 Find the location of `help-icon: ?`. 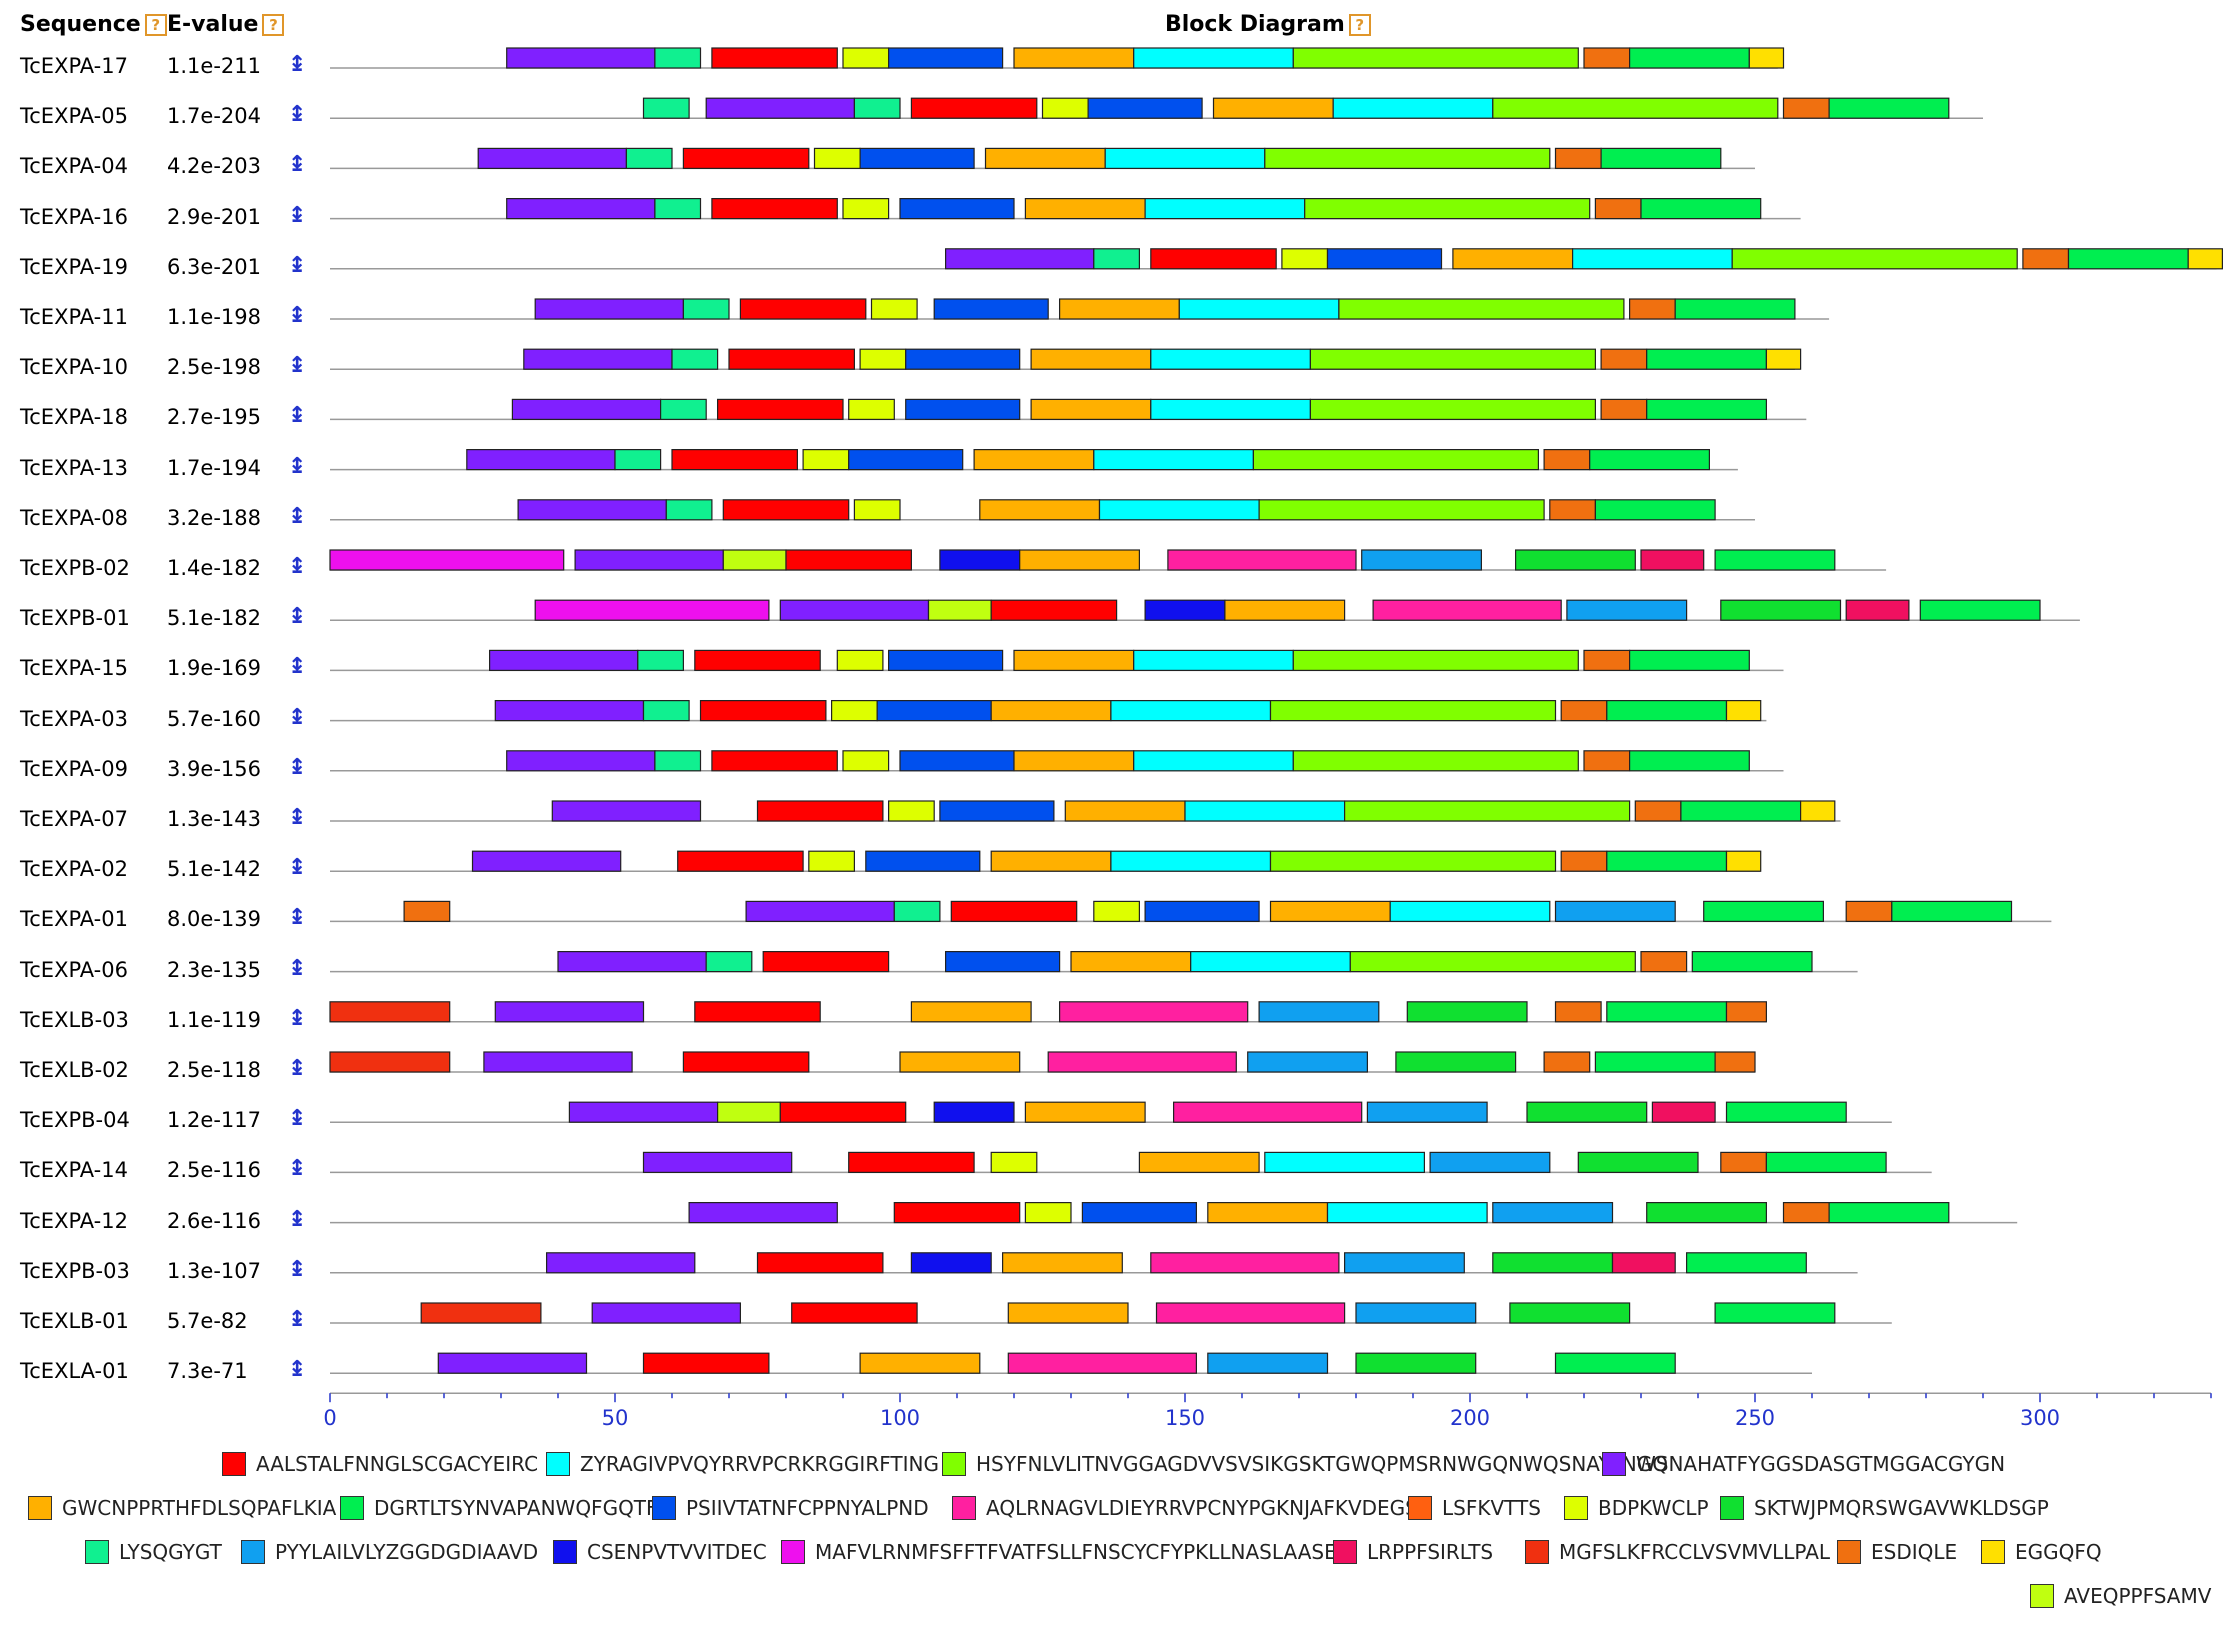

help-icon: ? is located at coordinates (273, 25).